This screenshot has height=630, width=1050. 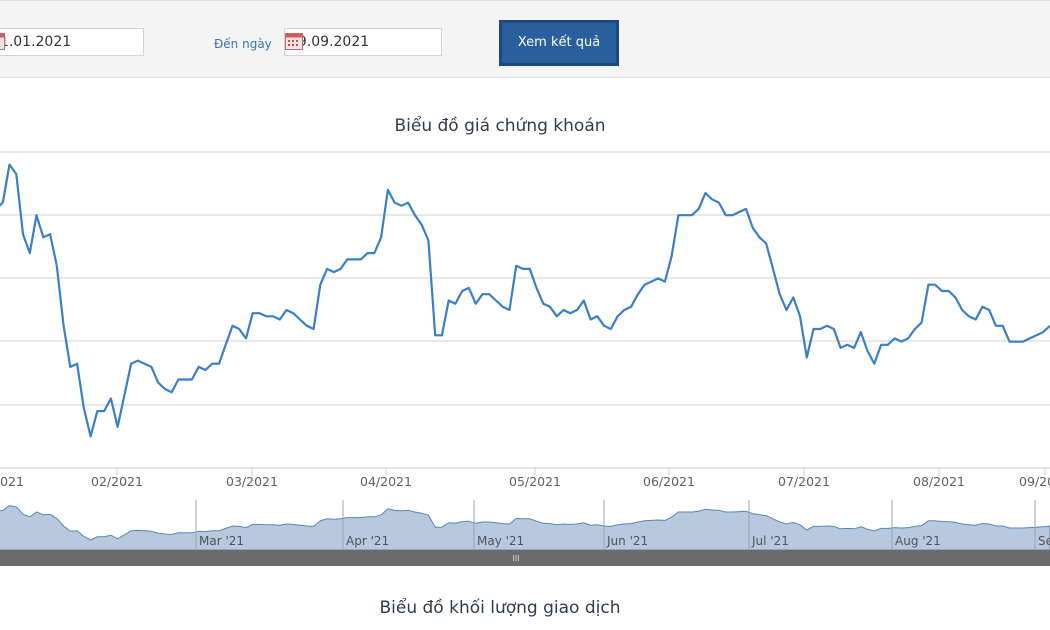 I want to click on navigator-label: Apr '21, so click(x=367, y=541).